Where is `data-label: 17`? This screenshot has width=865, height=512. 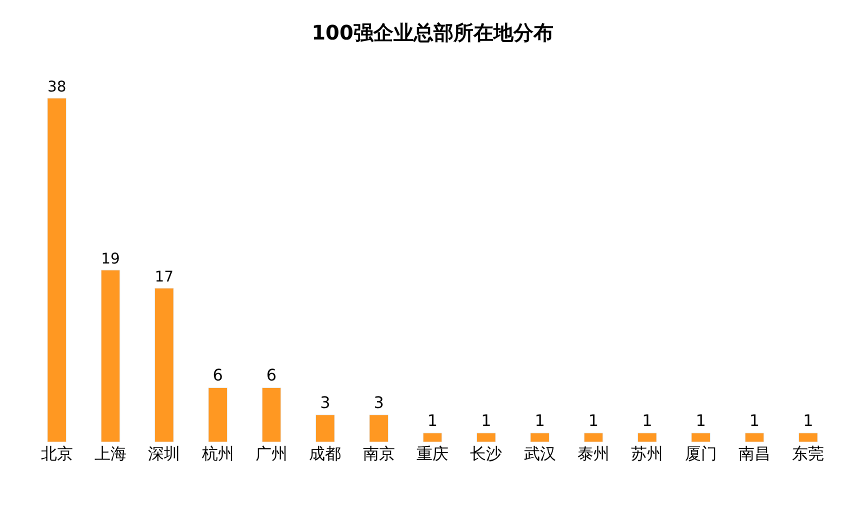 data-label: 17 is located at coordinates (164, 277).